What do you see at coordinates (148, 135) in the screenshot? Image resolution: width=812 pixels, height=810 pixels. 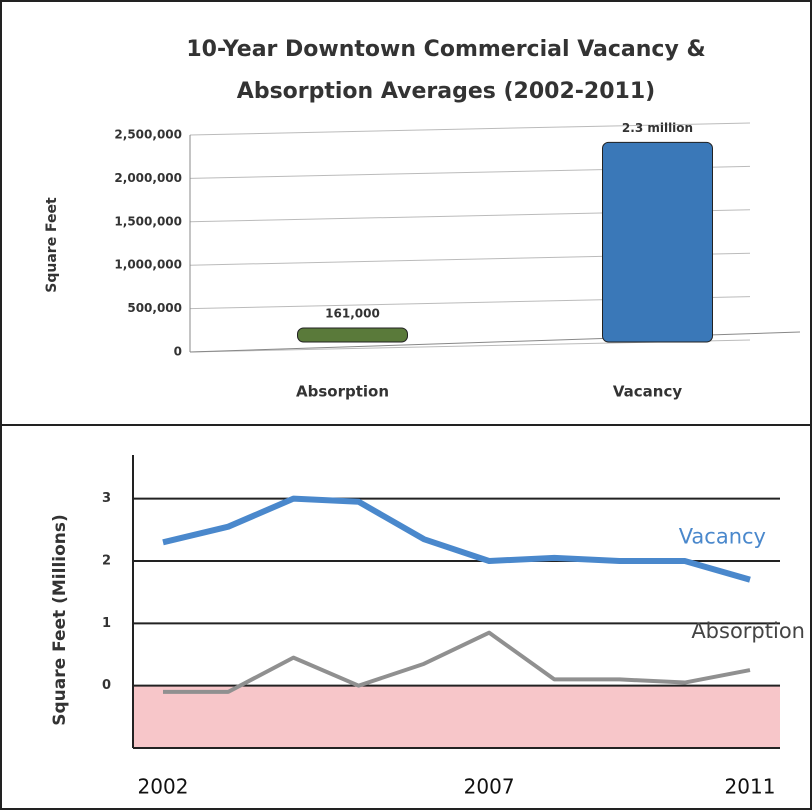 I see `y-tick-label: 2,500,000` at bounding box center [148, 135].